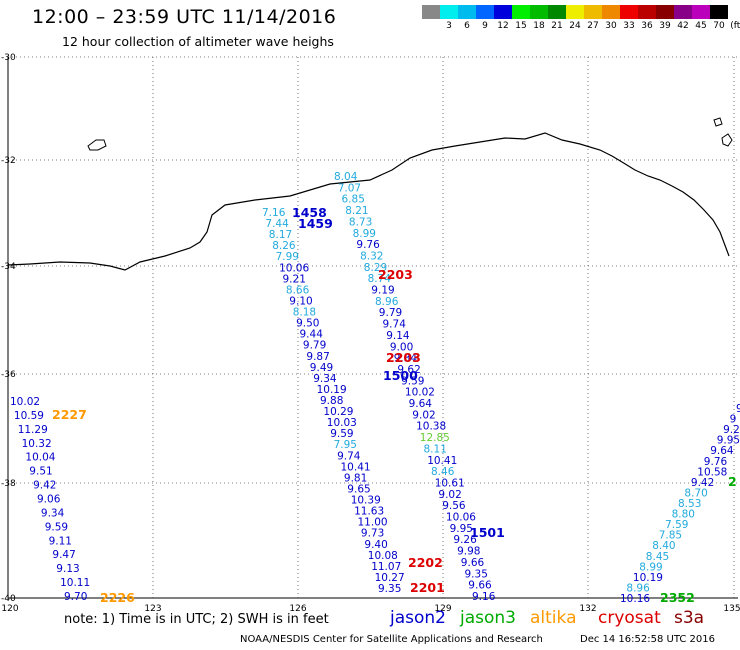 The width and height of the screenshot is (740, 650). I want to click on track-a-wave-height: 9.74, so click(349, 456).